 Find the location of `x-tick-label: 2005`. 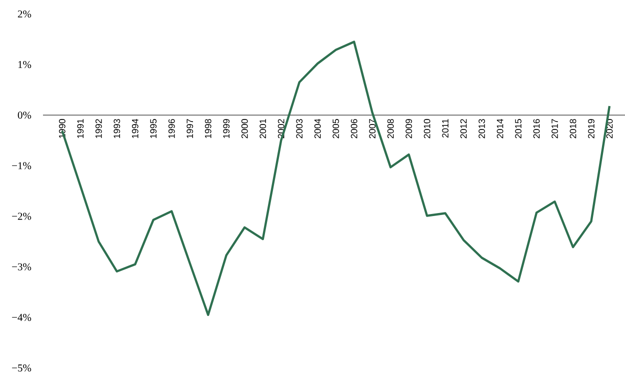

x-tick-label: 2005 is located at coordinates (336, 128).